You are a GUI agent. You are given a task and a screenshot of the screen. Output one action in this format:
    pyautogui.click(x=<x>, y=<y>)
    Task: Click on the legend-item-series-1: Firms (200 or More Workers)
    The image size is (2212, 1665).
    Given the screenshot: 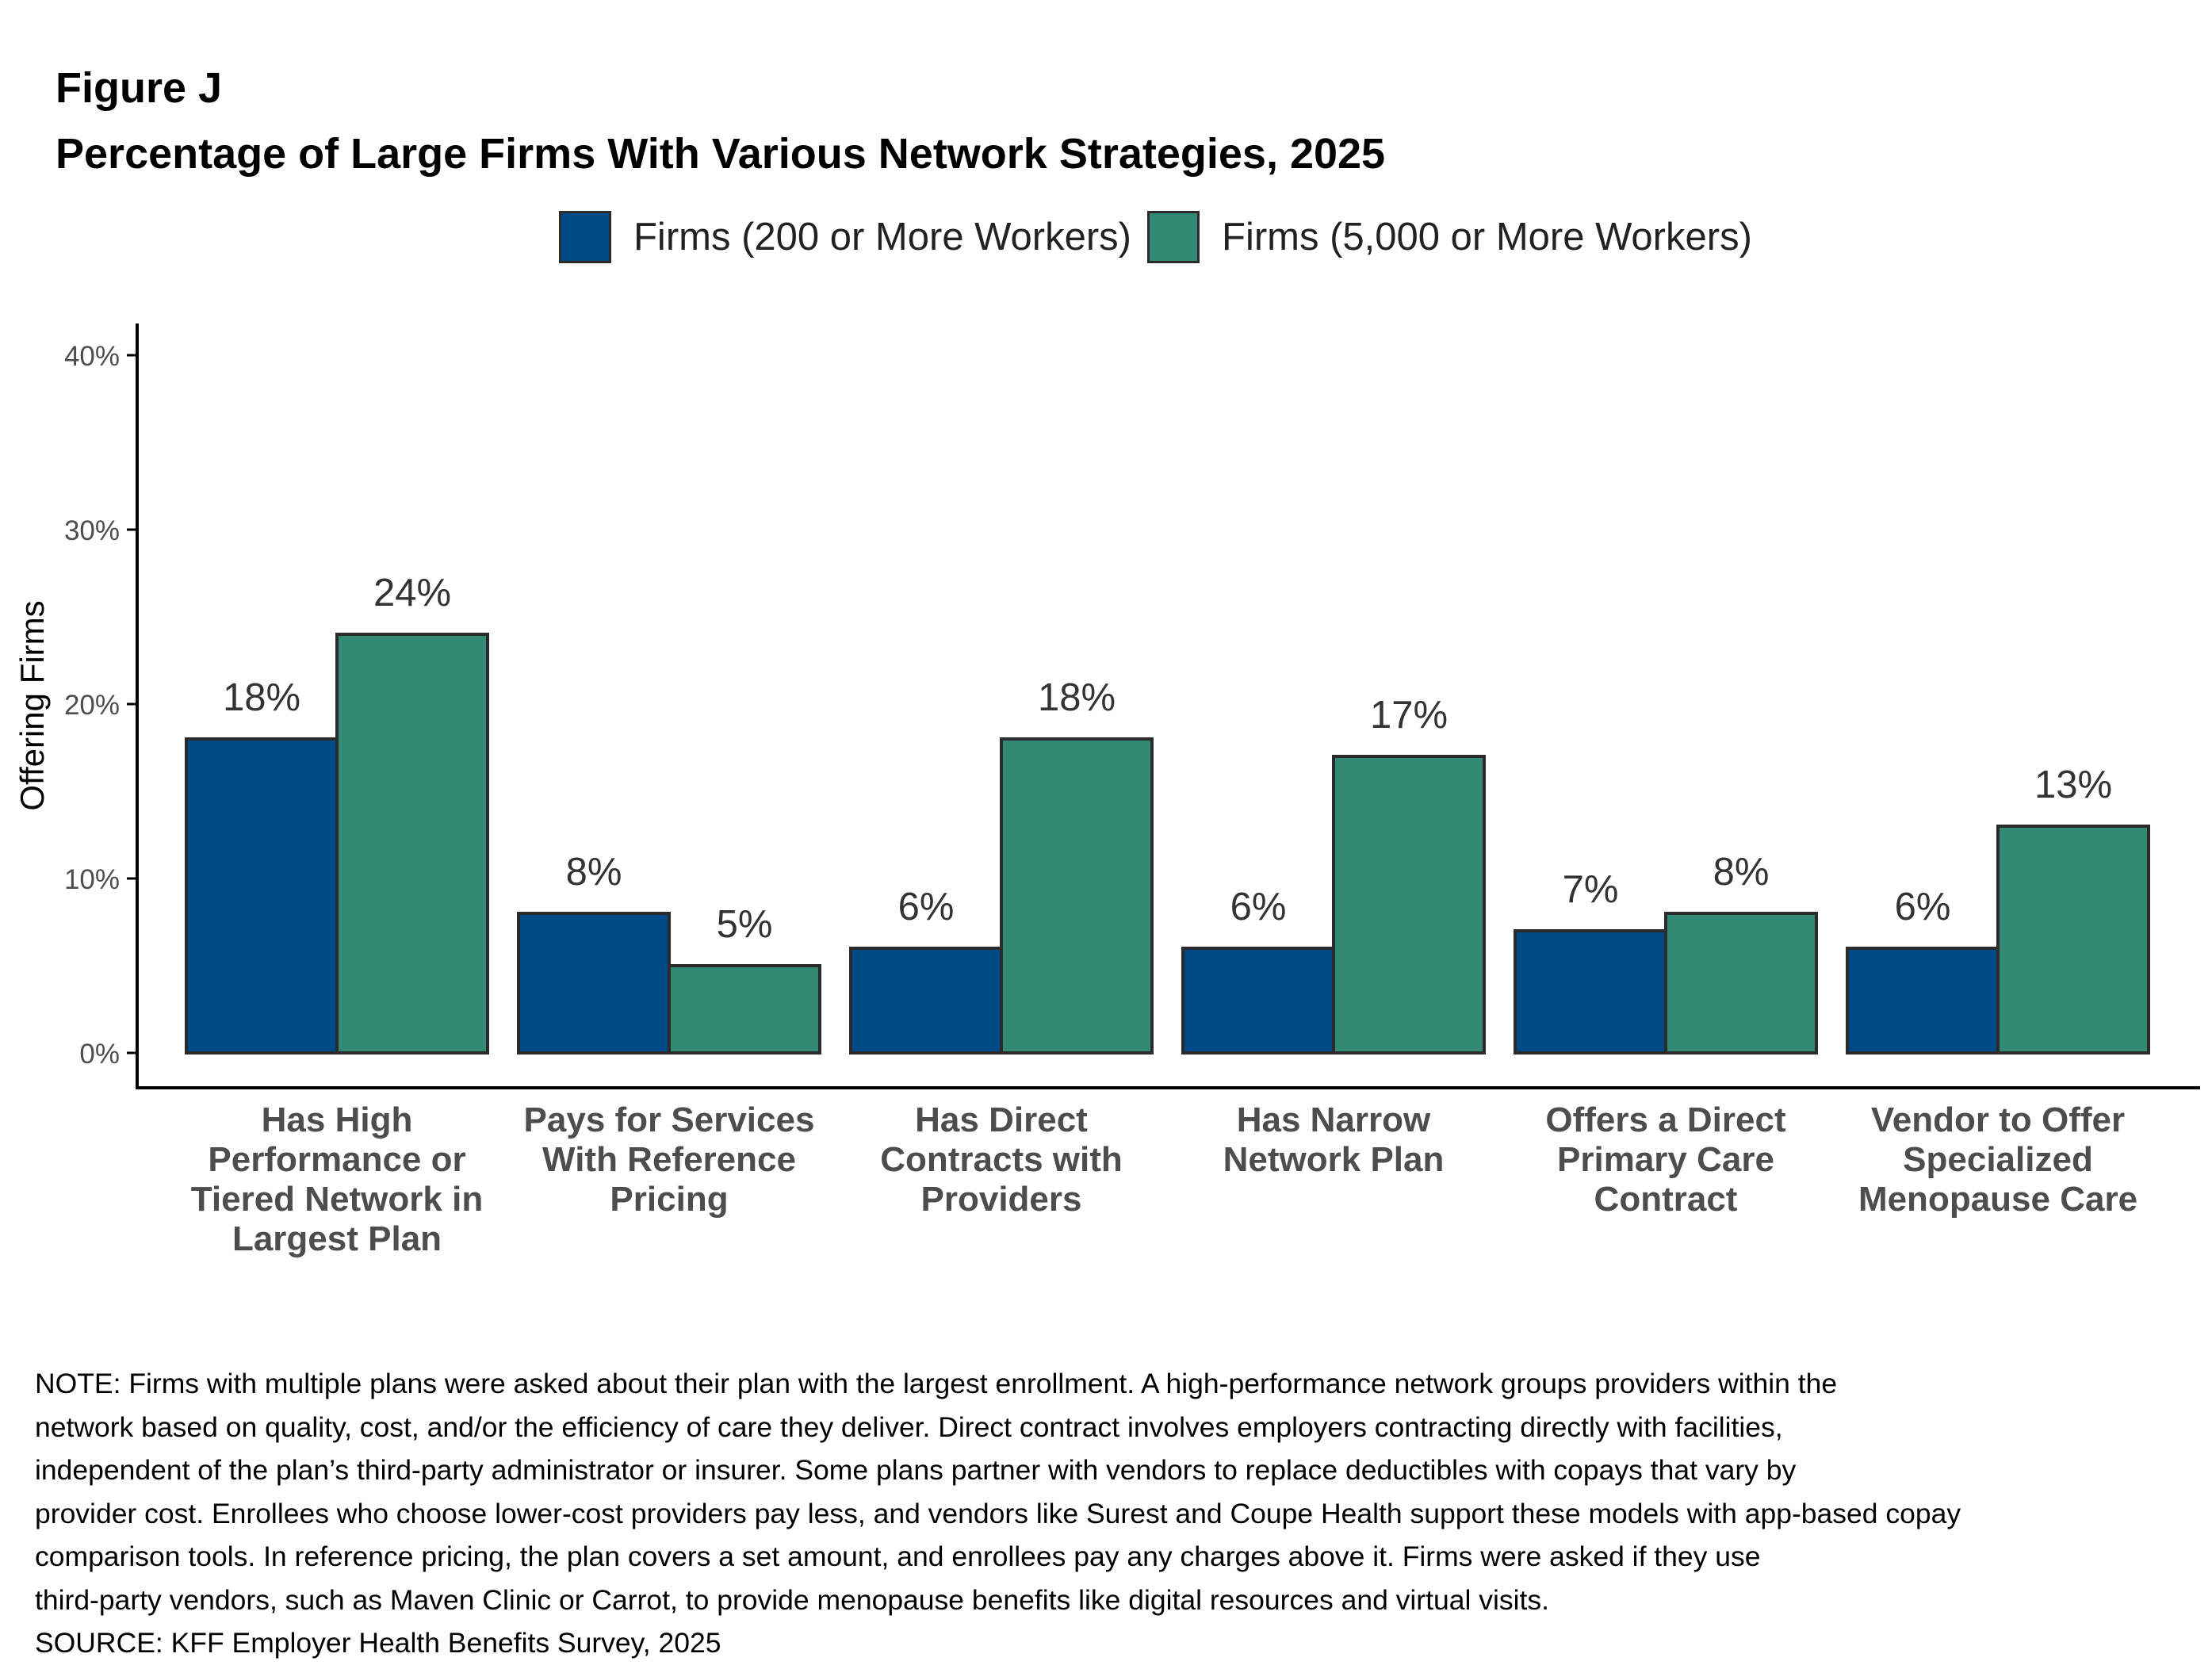 What is the action you would take?
    pyautogui.click(x=845, y=237)
    